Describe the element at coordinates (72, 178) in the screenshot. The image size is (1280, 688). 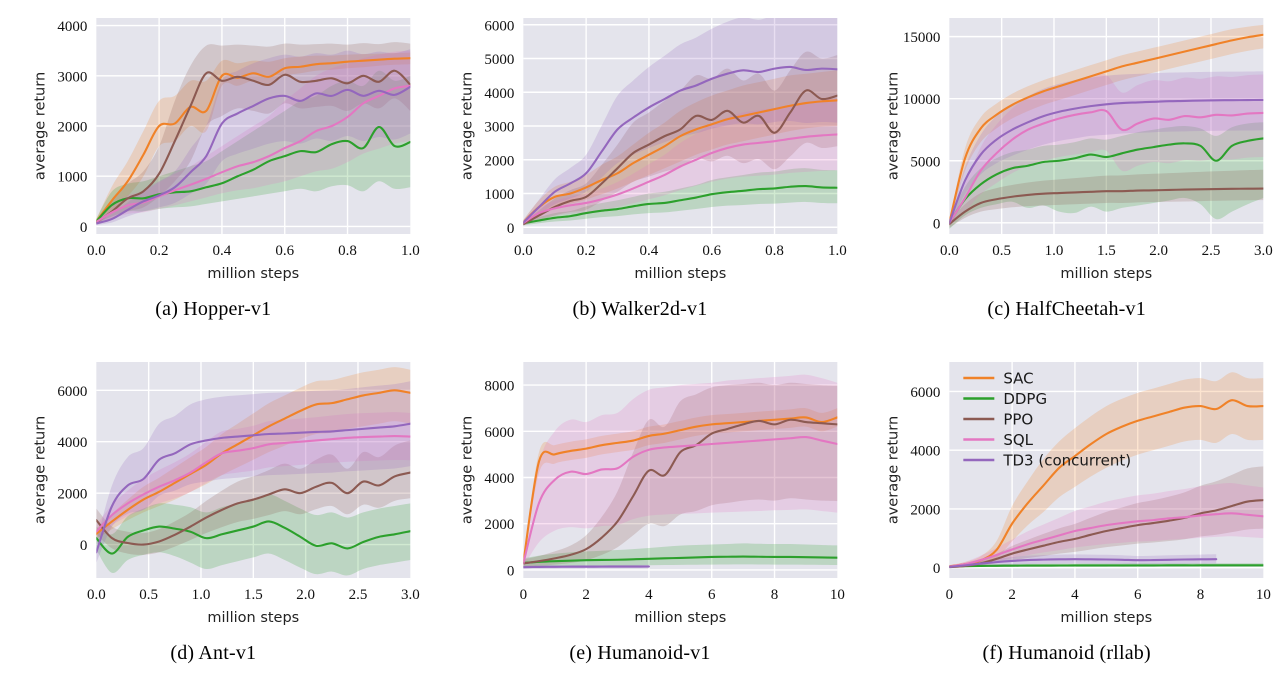
I see `y-tick-label: 1000` at that location.